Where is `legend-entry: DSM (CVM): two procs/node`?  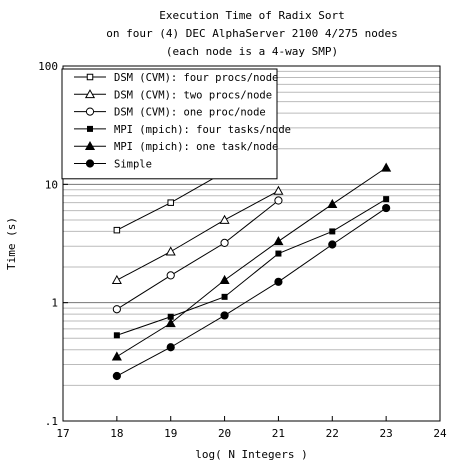
legend-entry: DSM (CVM): two procs/node is located at coordinates (173, 95).